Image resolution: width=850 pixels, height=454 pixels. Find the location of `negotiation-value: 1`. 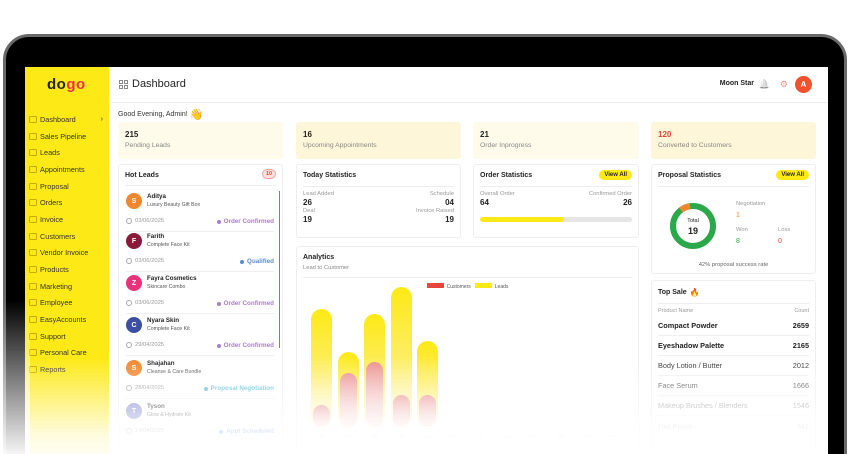

negotiation-value: 1 is located at coordinates (738, 215).